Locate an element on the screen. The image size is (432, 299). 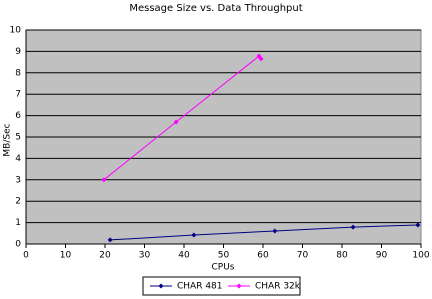
x-tick-label: 0 is located at coordinates (26, 256).